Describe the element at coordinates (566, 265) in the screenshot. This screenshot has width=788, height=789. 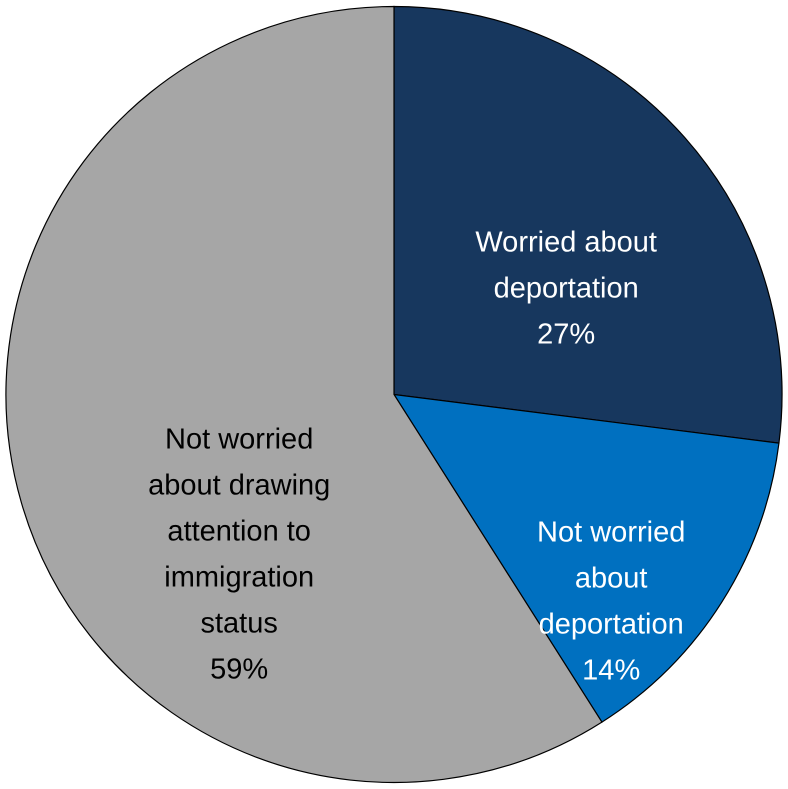
I see `slice-label: Worried about deportation` at that location.